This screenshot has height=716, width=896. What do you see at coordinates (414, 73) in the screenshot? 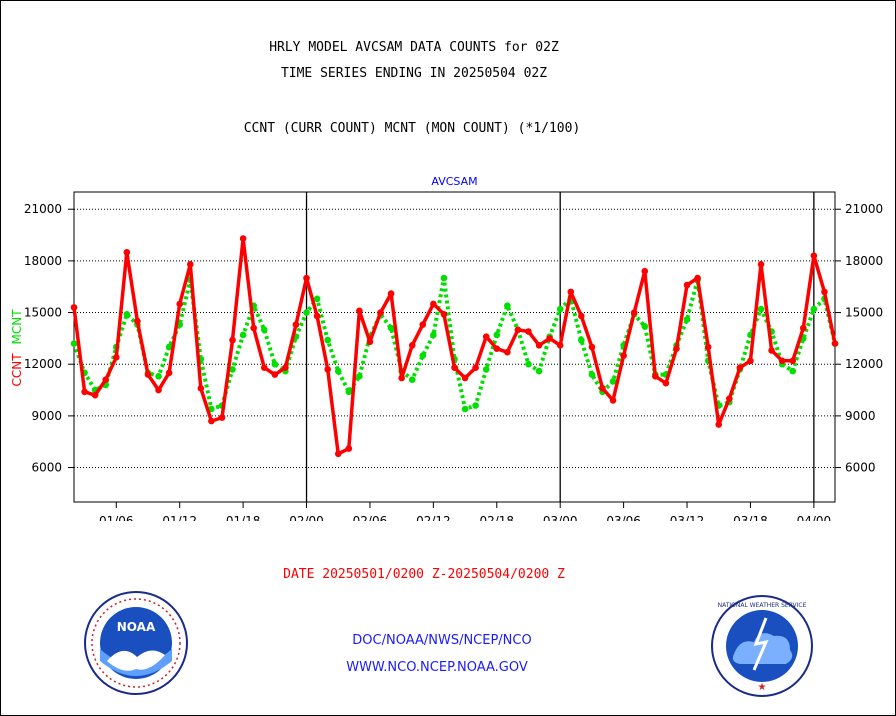
I see `chart-title-line2: TIME SERIES ENDING IN 20250504 02Z` at bounding box center [414, 73].